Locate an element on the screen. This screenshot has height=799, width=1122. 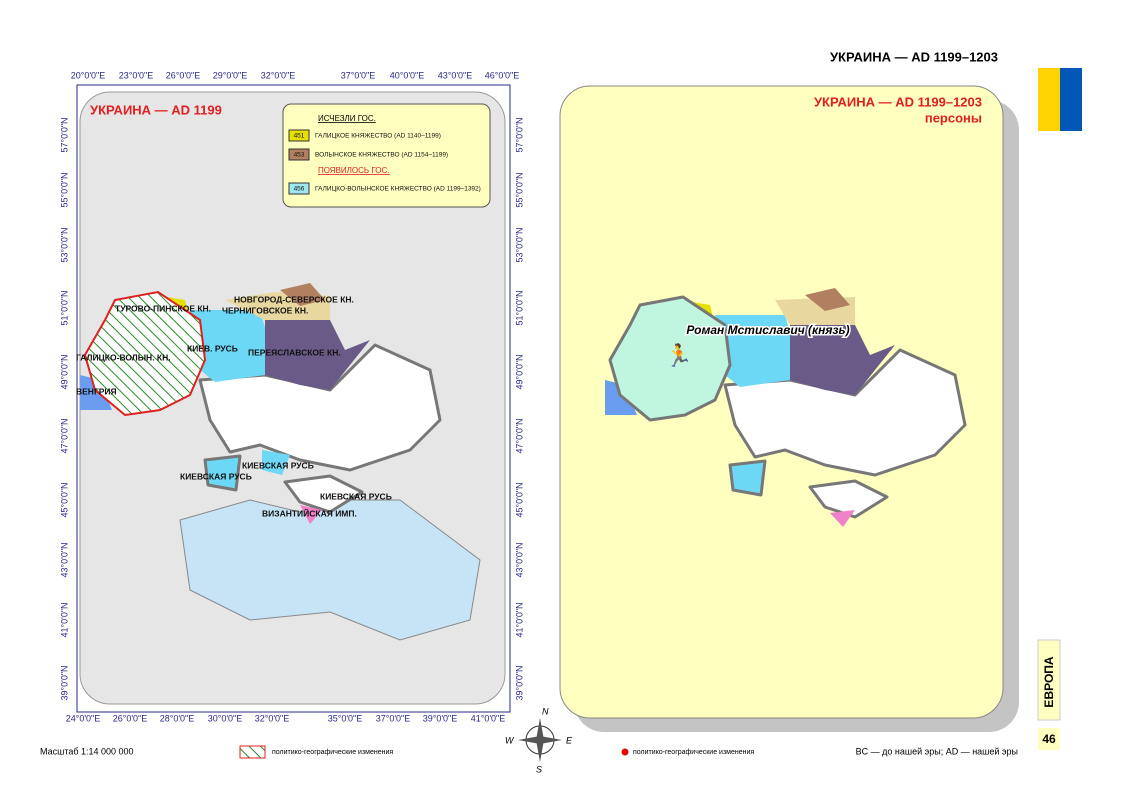
lon-tick-top: 40°0'0"E is located at coordinates (407, 75).